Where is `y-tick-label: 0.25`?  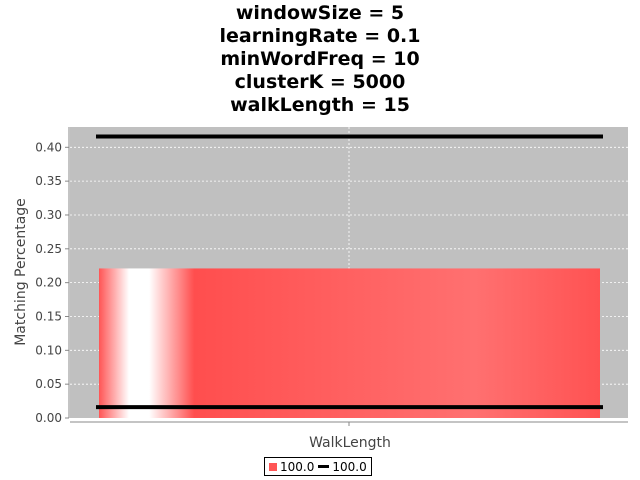
y-tick-label: 0.25 is located at coordinates (48, 249).